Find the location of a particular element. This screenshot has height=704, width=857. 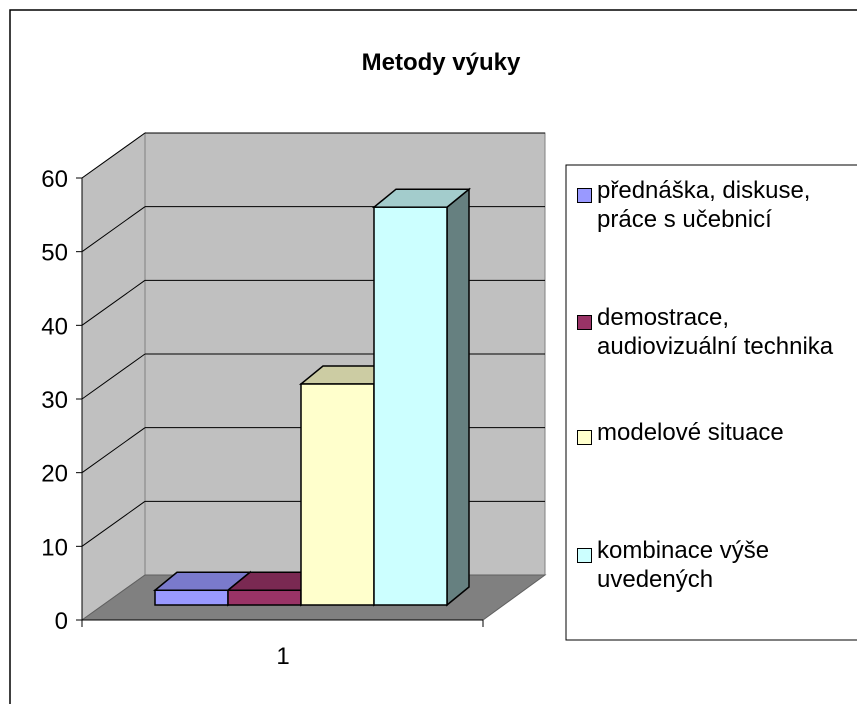

y-tick-label: 20 is located at coordinates (54, 474).